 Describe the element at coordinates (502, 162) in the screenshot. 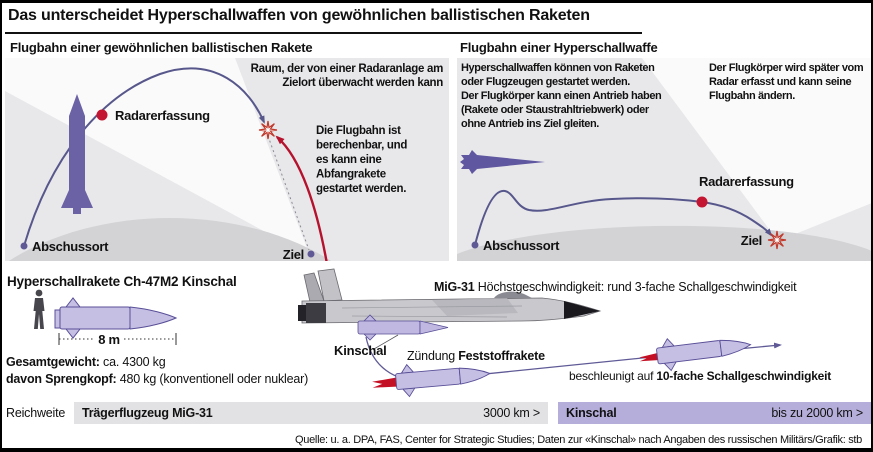

I see `glide-vehicle-icon` at that location.